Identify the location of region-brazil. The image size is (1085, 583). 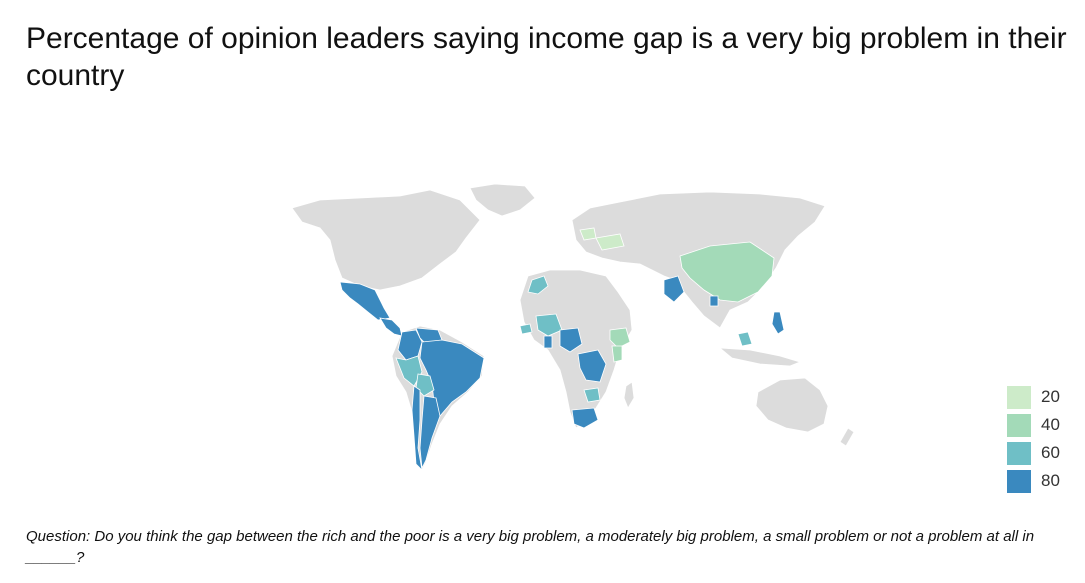
(452, 378).